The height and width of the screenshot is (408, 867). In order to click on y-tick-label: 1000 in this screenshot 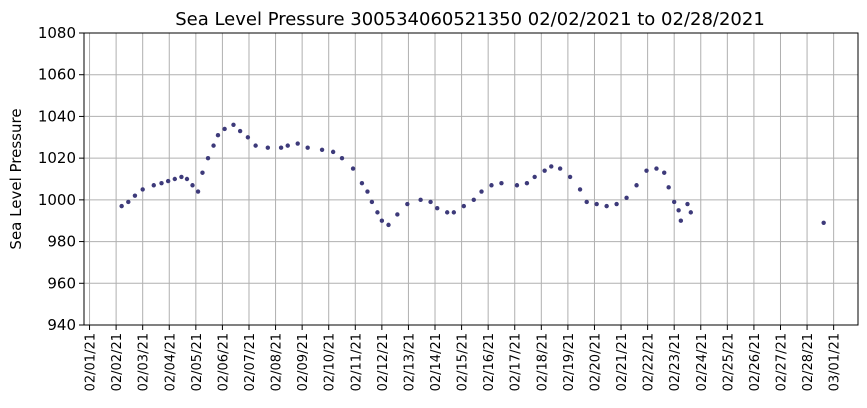, I will do `click(57, 200)`.